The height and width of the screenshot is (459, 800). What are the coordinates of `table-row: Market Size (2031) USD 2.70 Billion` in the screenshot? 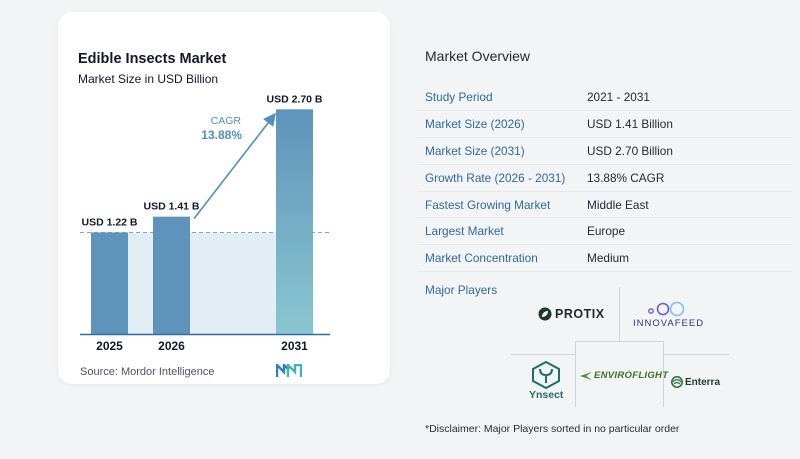 It's located at (604, 151).